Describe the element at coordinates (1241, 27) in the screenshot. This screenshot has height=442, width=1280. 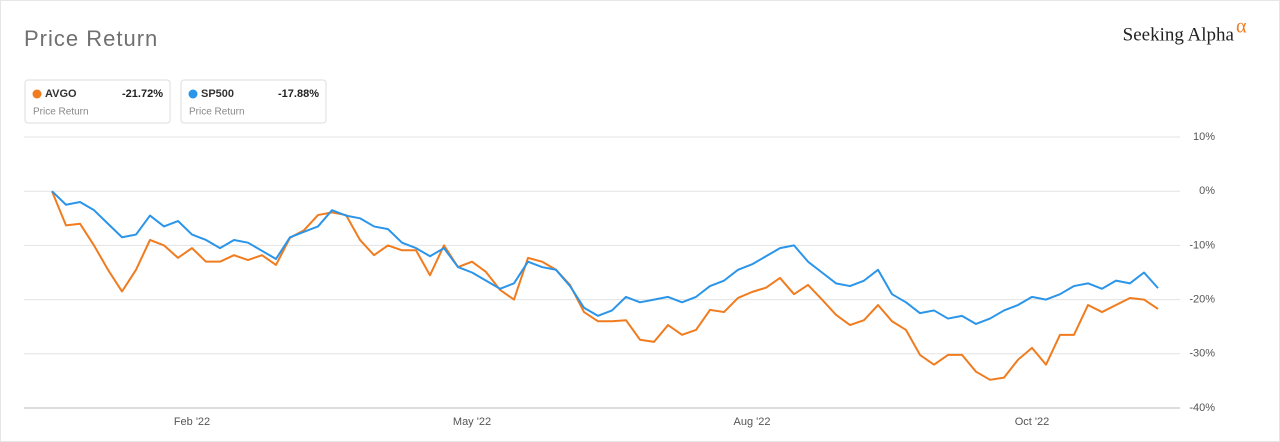
I see `brand-mark: α` at that location.